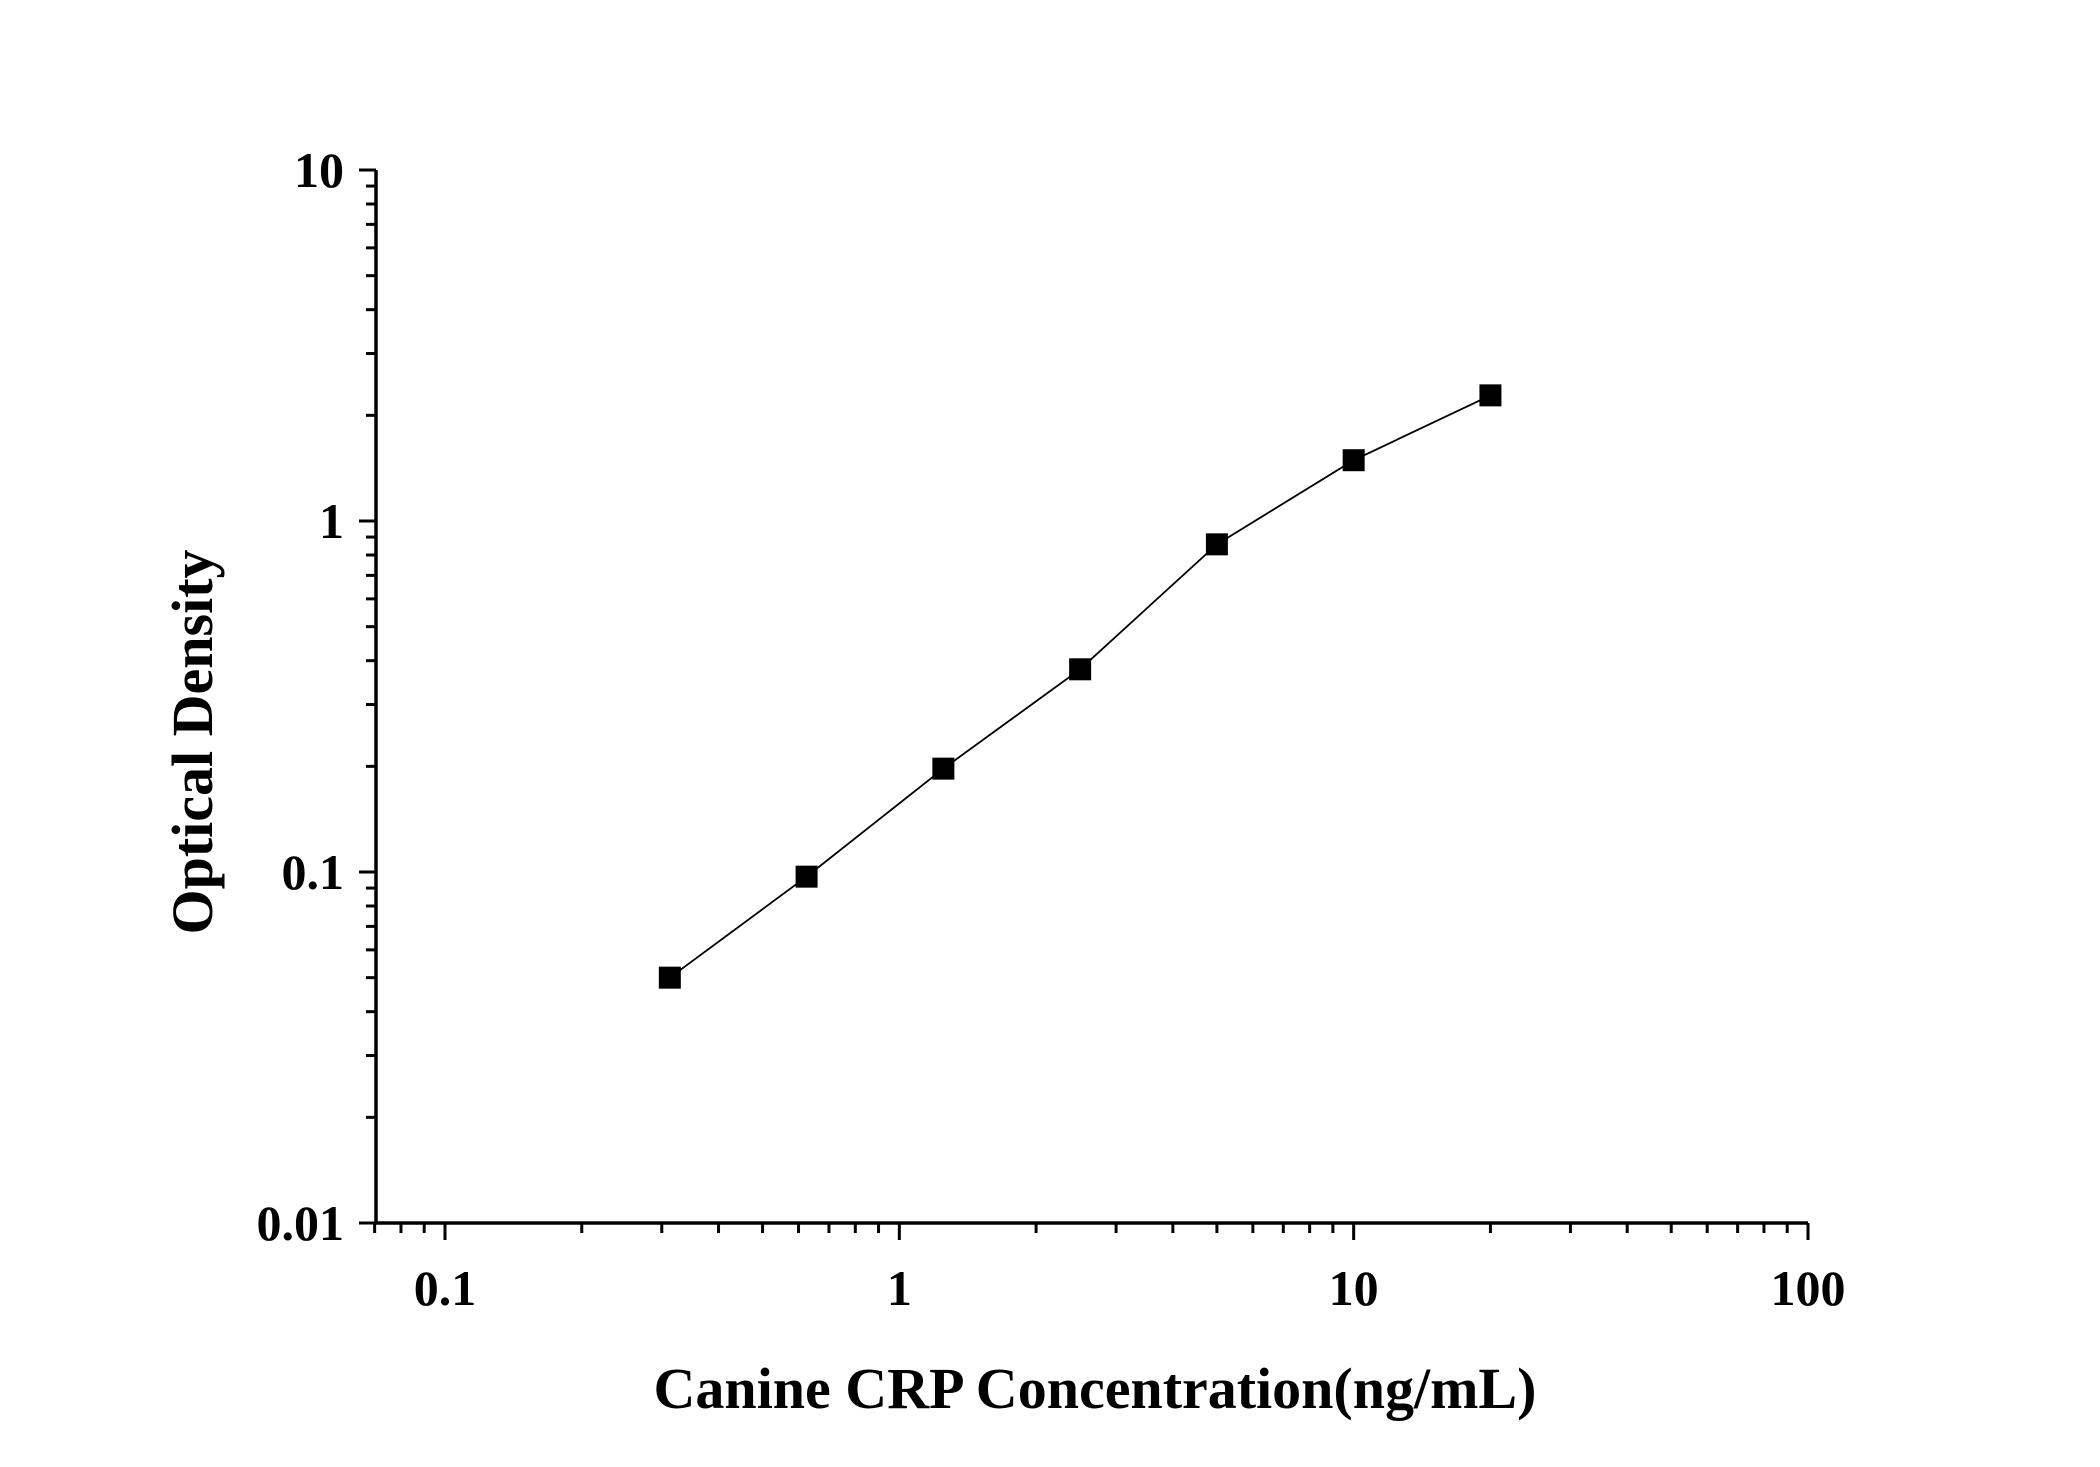 Image resolution: width=2100 pixels, height=1467 pixels. Describe the element at coordinates (1095, 1388) in the screenshot. I see `x-axis-title: Canine CRP Concentration(ng/mL)` at that location.